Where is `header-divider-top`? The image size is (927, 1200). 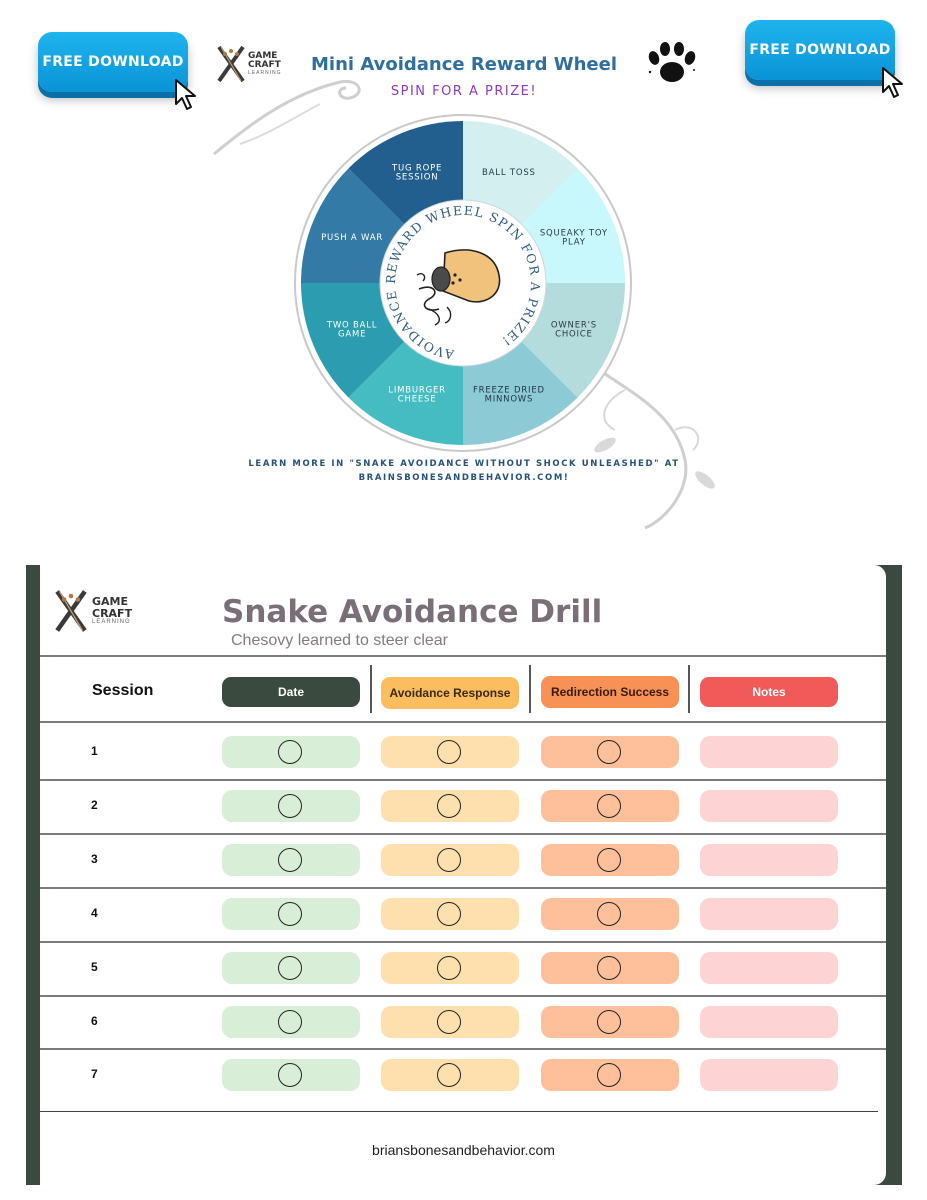 header-divider-top is located at coordinates (463, 656).